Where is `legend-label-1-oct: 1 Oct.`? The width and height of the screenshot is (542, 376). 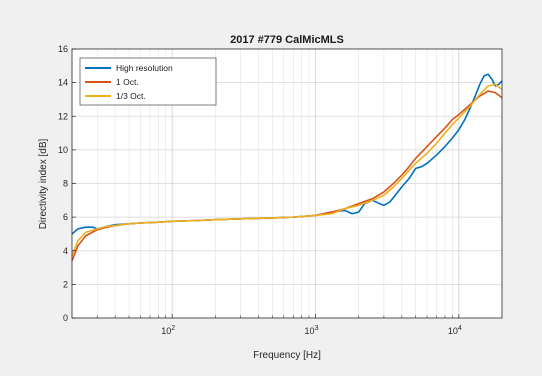 legend-label-1-oct: 1 Oct. is located at coordinates (127, 82).